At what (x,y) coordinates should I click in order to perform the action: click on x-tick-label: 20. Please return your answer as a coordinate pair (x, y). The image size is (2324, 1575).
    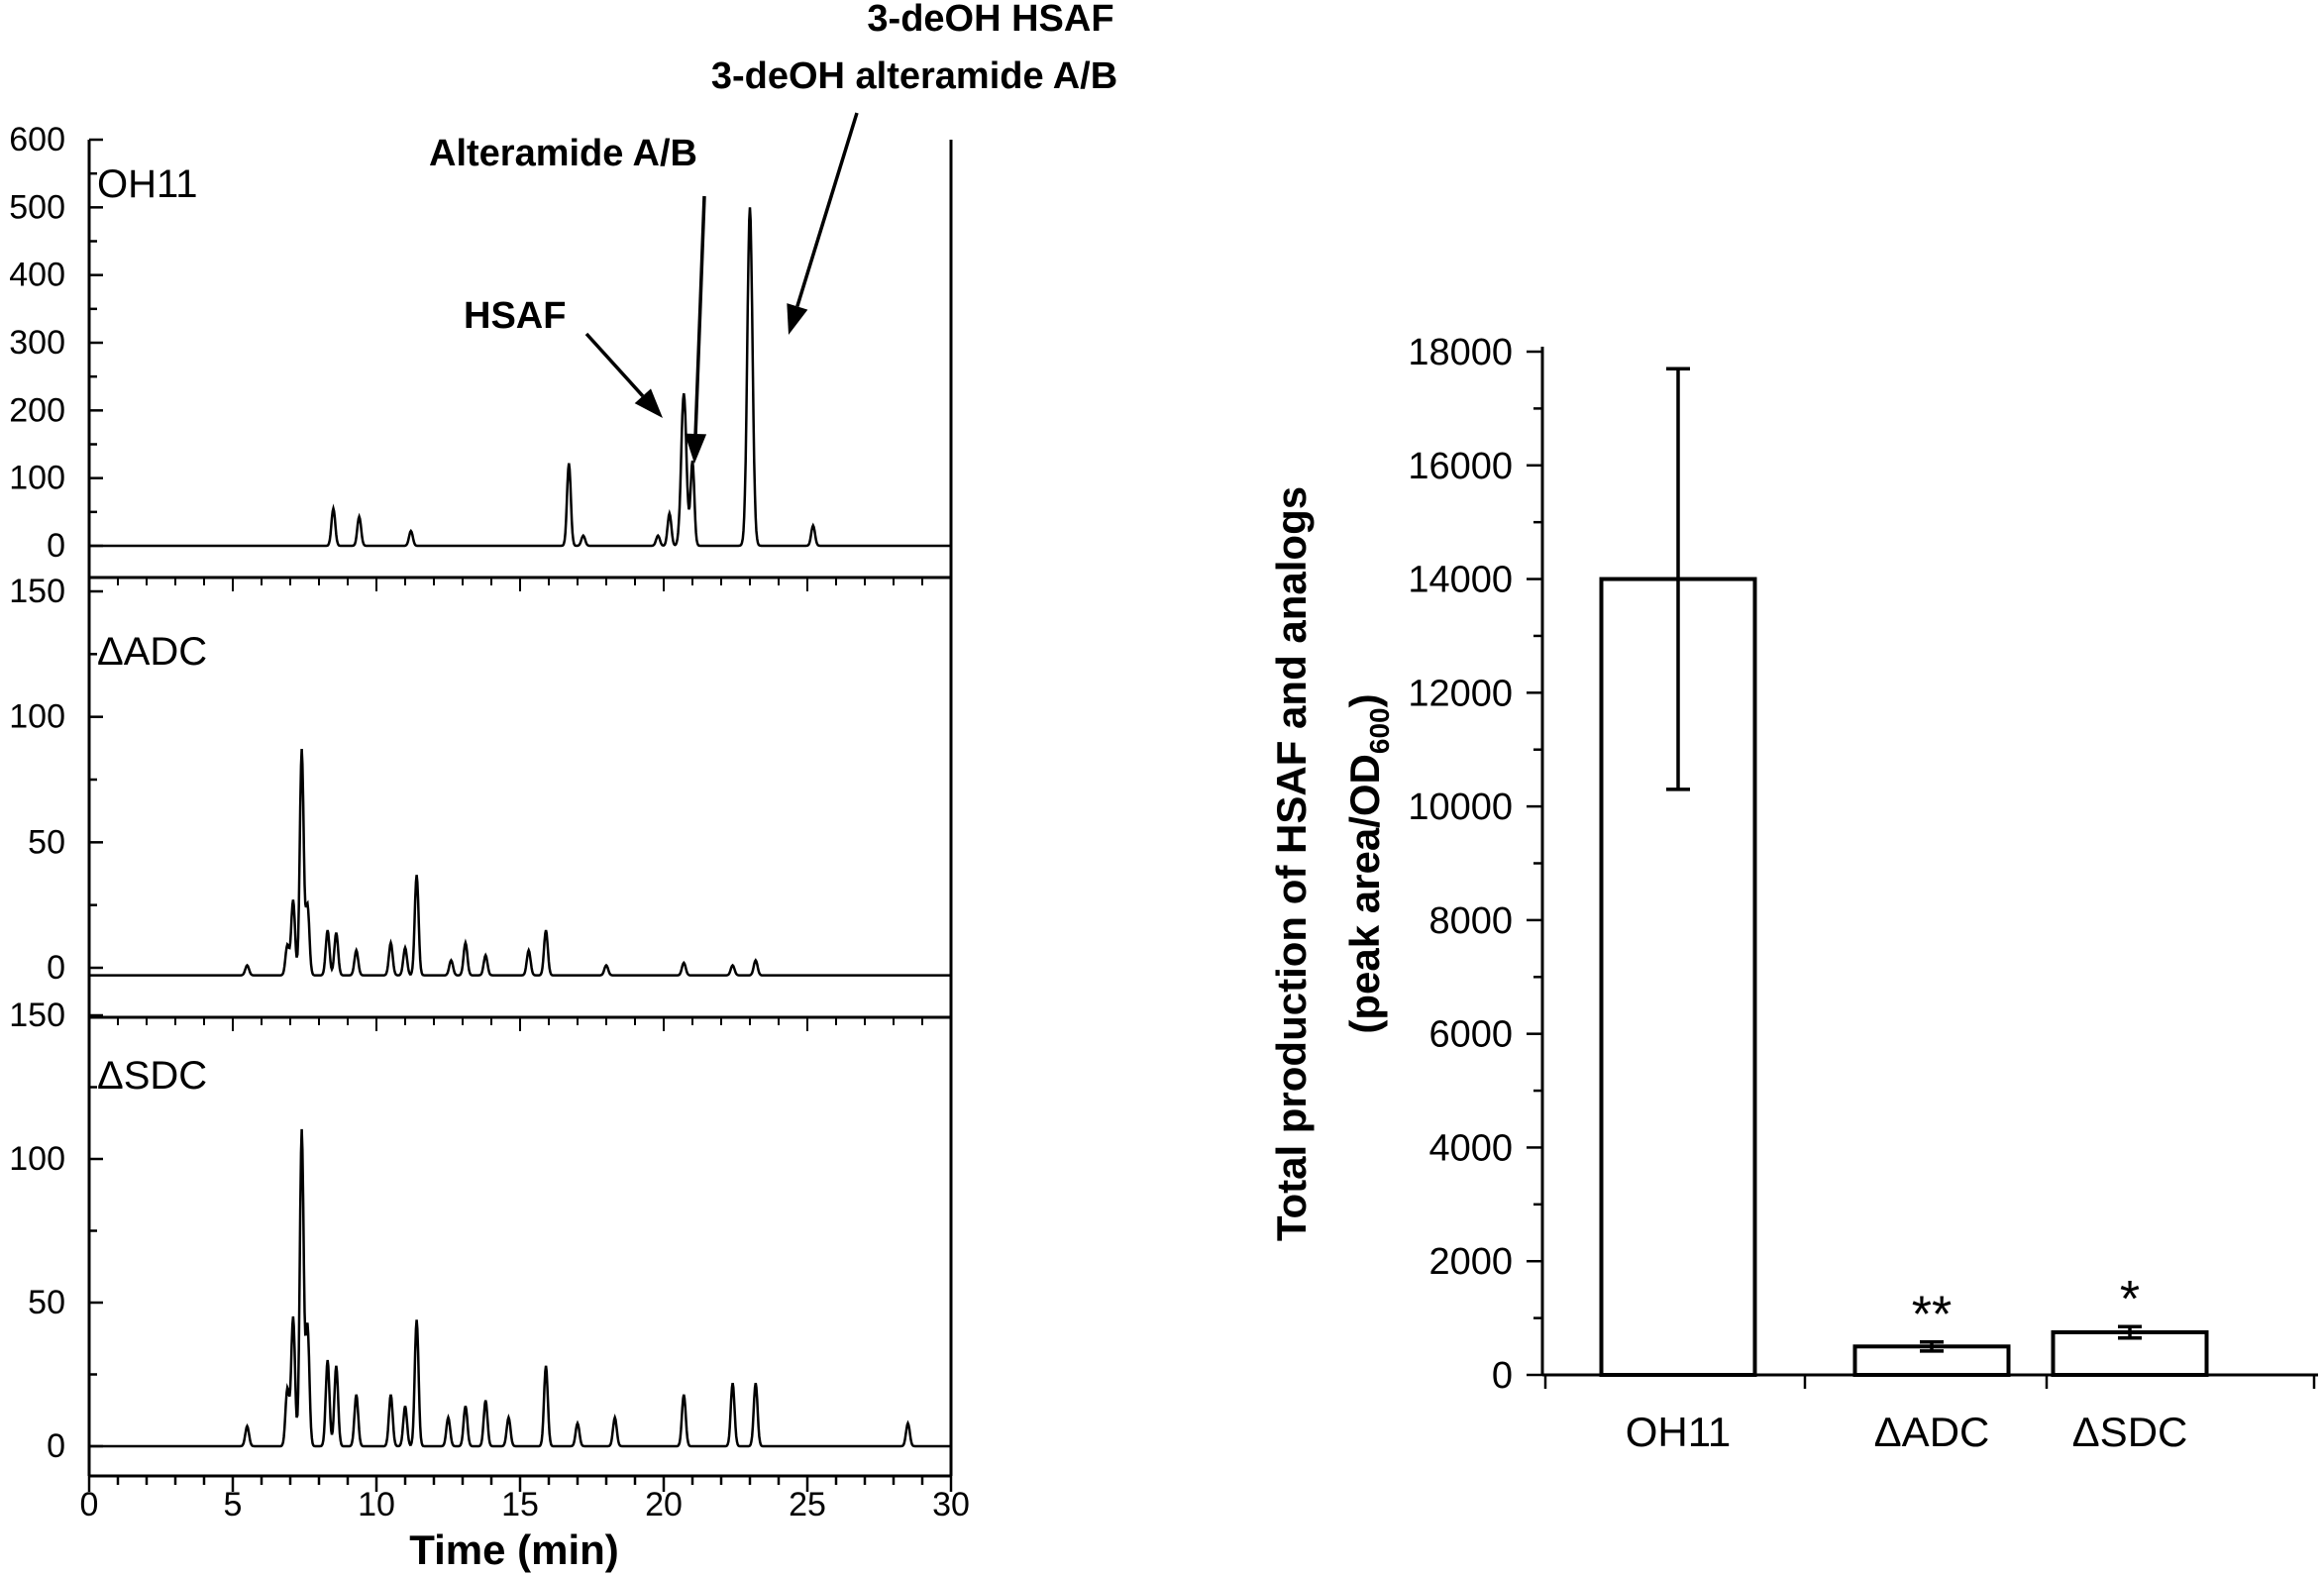
    Looking at the image, I should click on (664, 1504).